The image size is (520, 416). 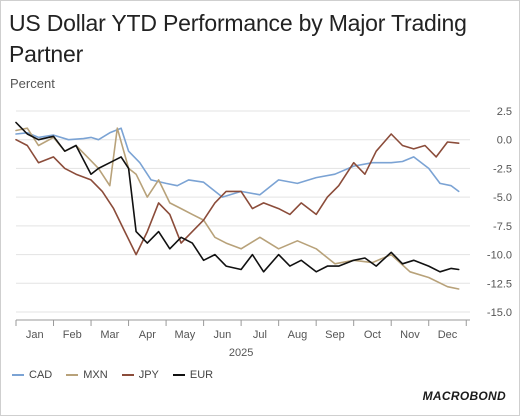 I want to click on x-tick-label: Jul, so click(x=260, y=335).